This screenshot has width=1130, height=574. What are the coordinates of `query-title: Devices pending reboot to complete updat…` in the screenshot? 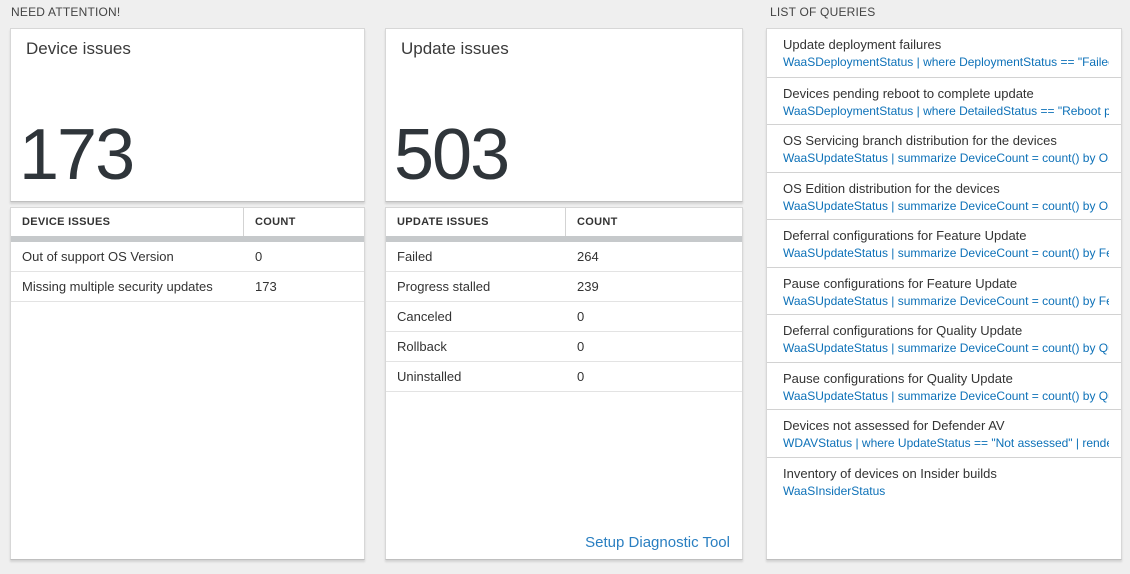 It's located at (908, 93).